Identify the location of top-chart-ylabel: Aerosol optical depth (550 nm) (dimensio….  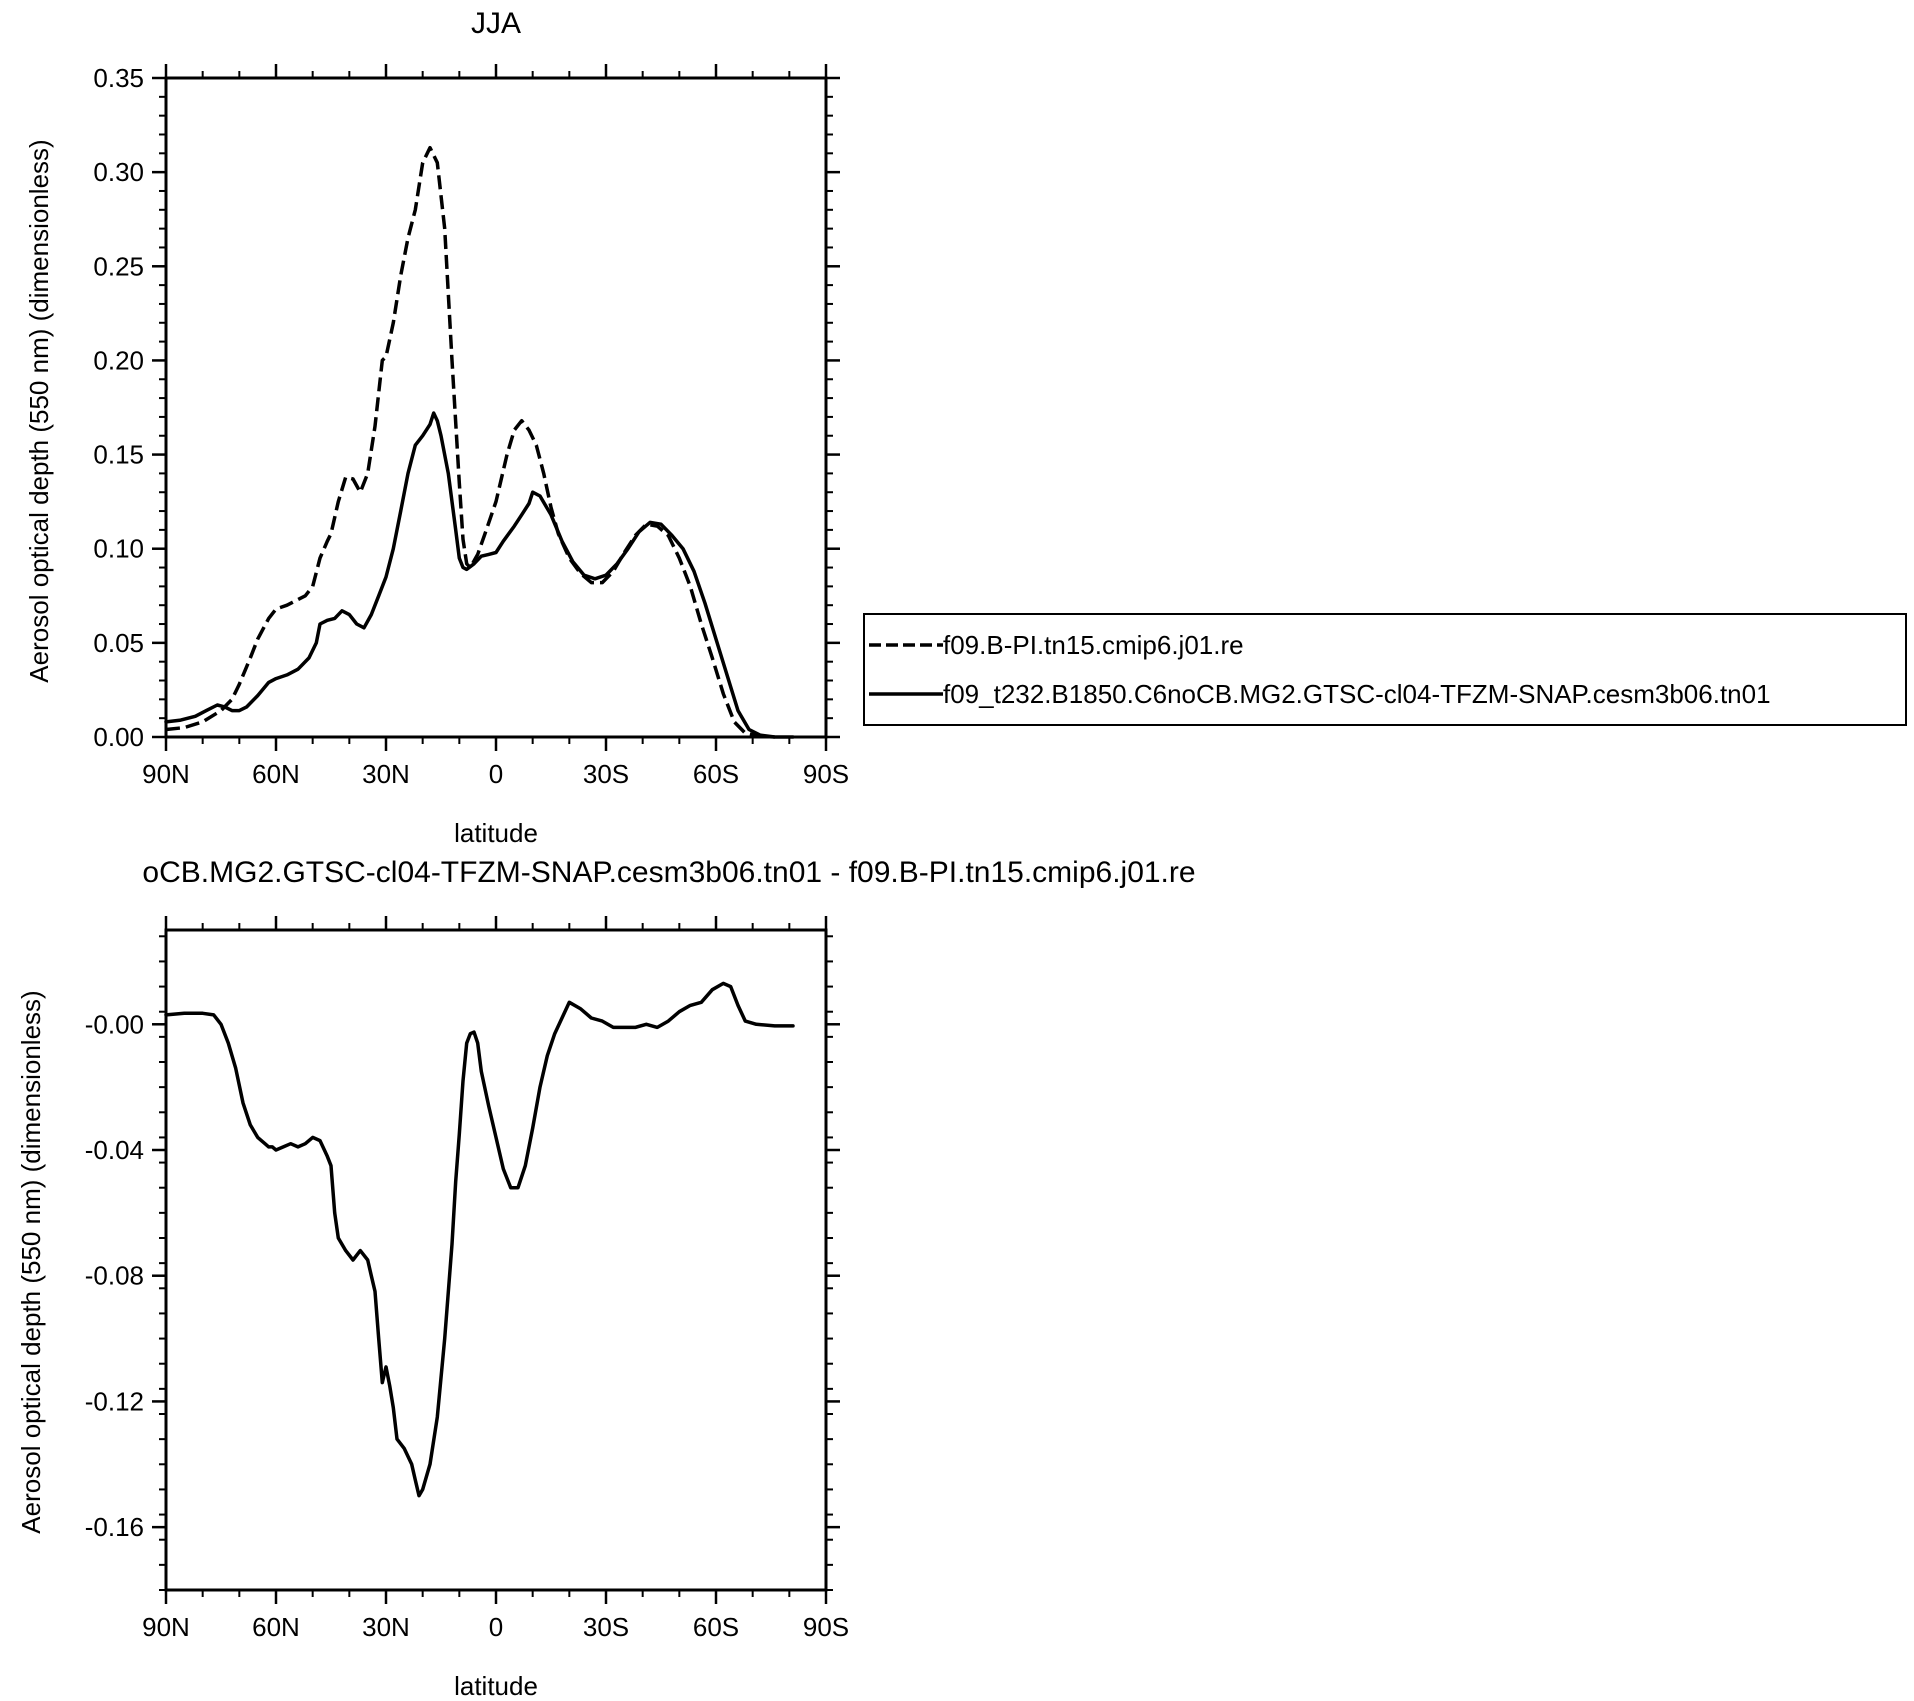
(39, 410).